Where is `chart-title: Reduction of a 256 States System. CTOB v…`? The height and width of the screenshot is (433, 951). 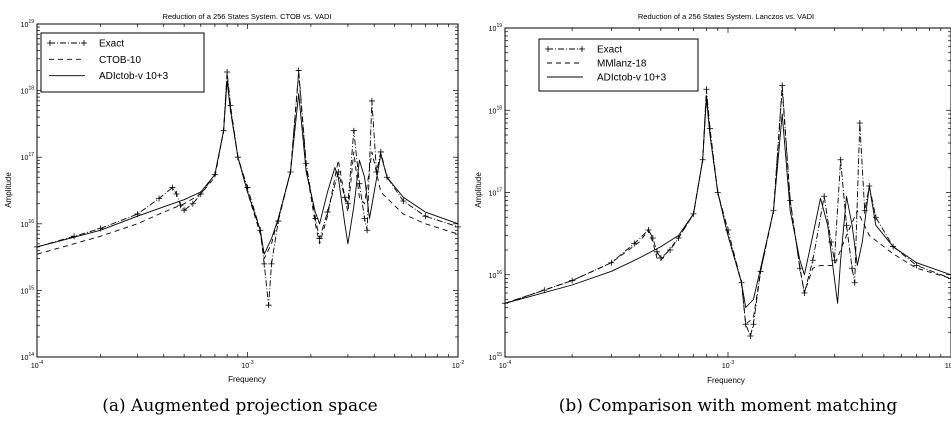
chart-title: Reduction of a 256 States System. CTOB v… is located at coordinates (247, 16).